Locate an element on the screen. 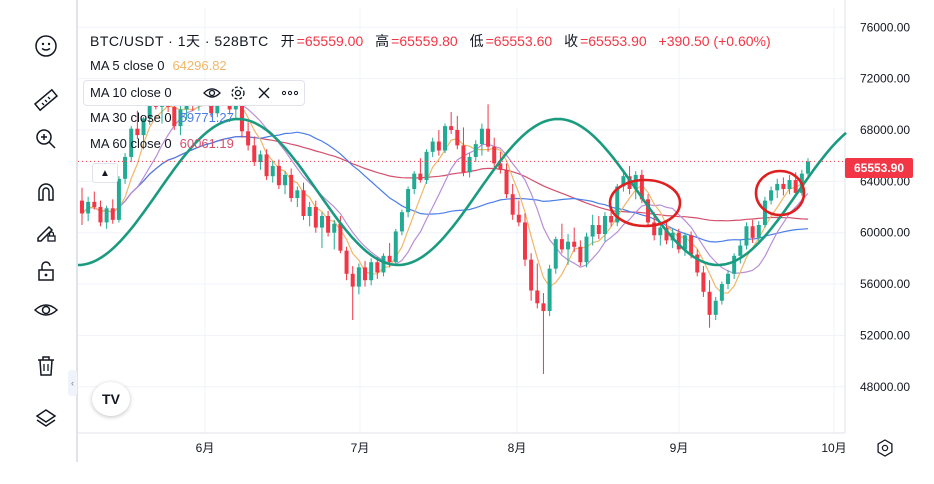 The height and width of the screenshot is (484, 934). more-options-icon is located at coordinates (290, 93).